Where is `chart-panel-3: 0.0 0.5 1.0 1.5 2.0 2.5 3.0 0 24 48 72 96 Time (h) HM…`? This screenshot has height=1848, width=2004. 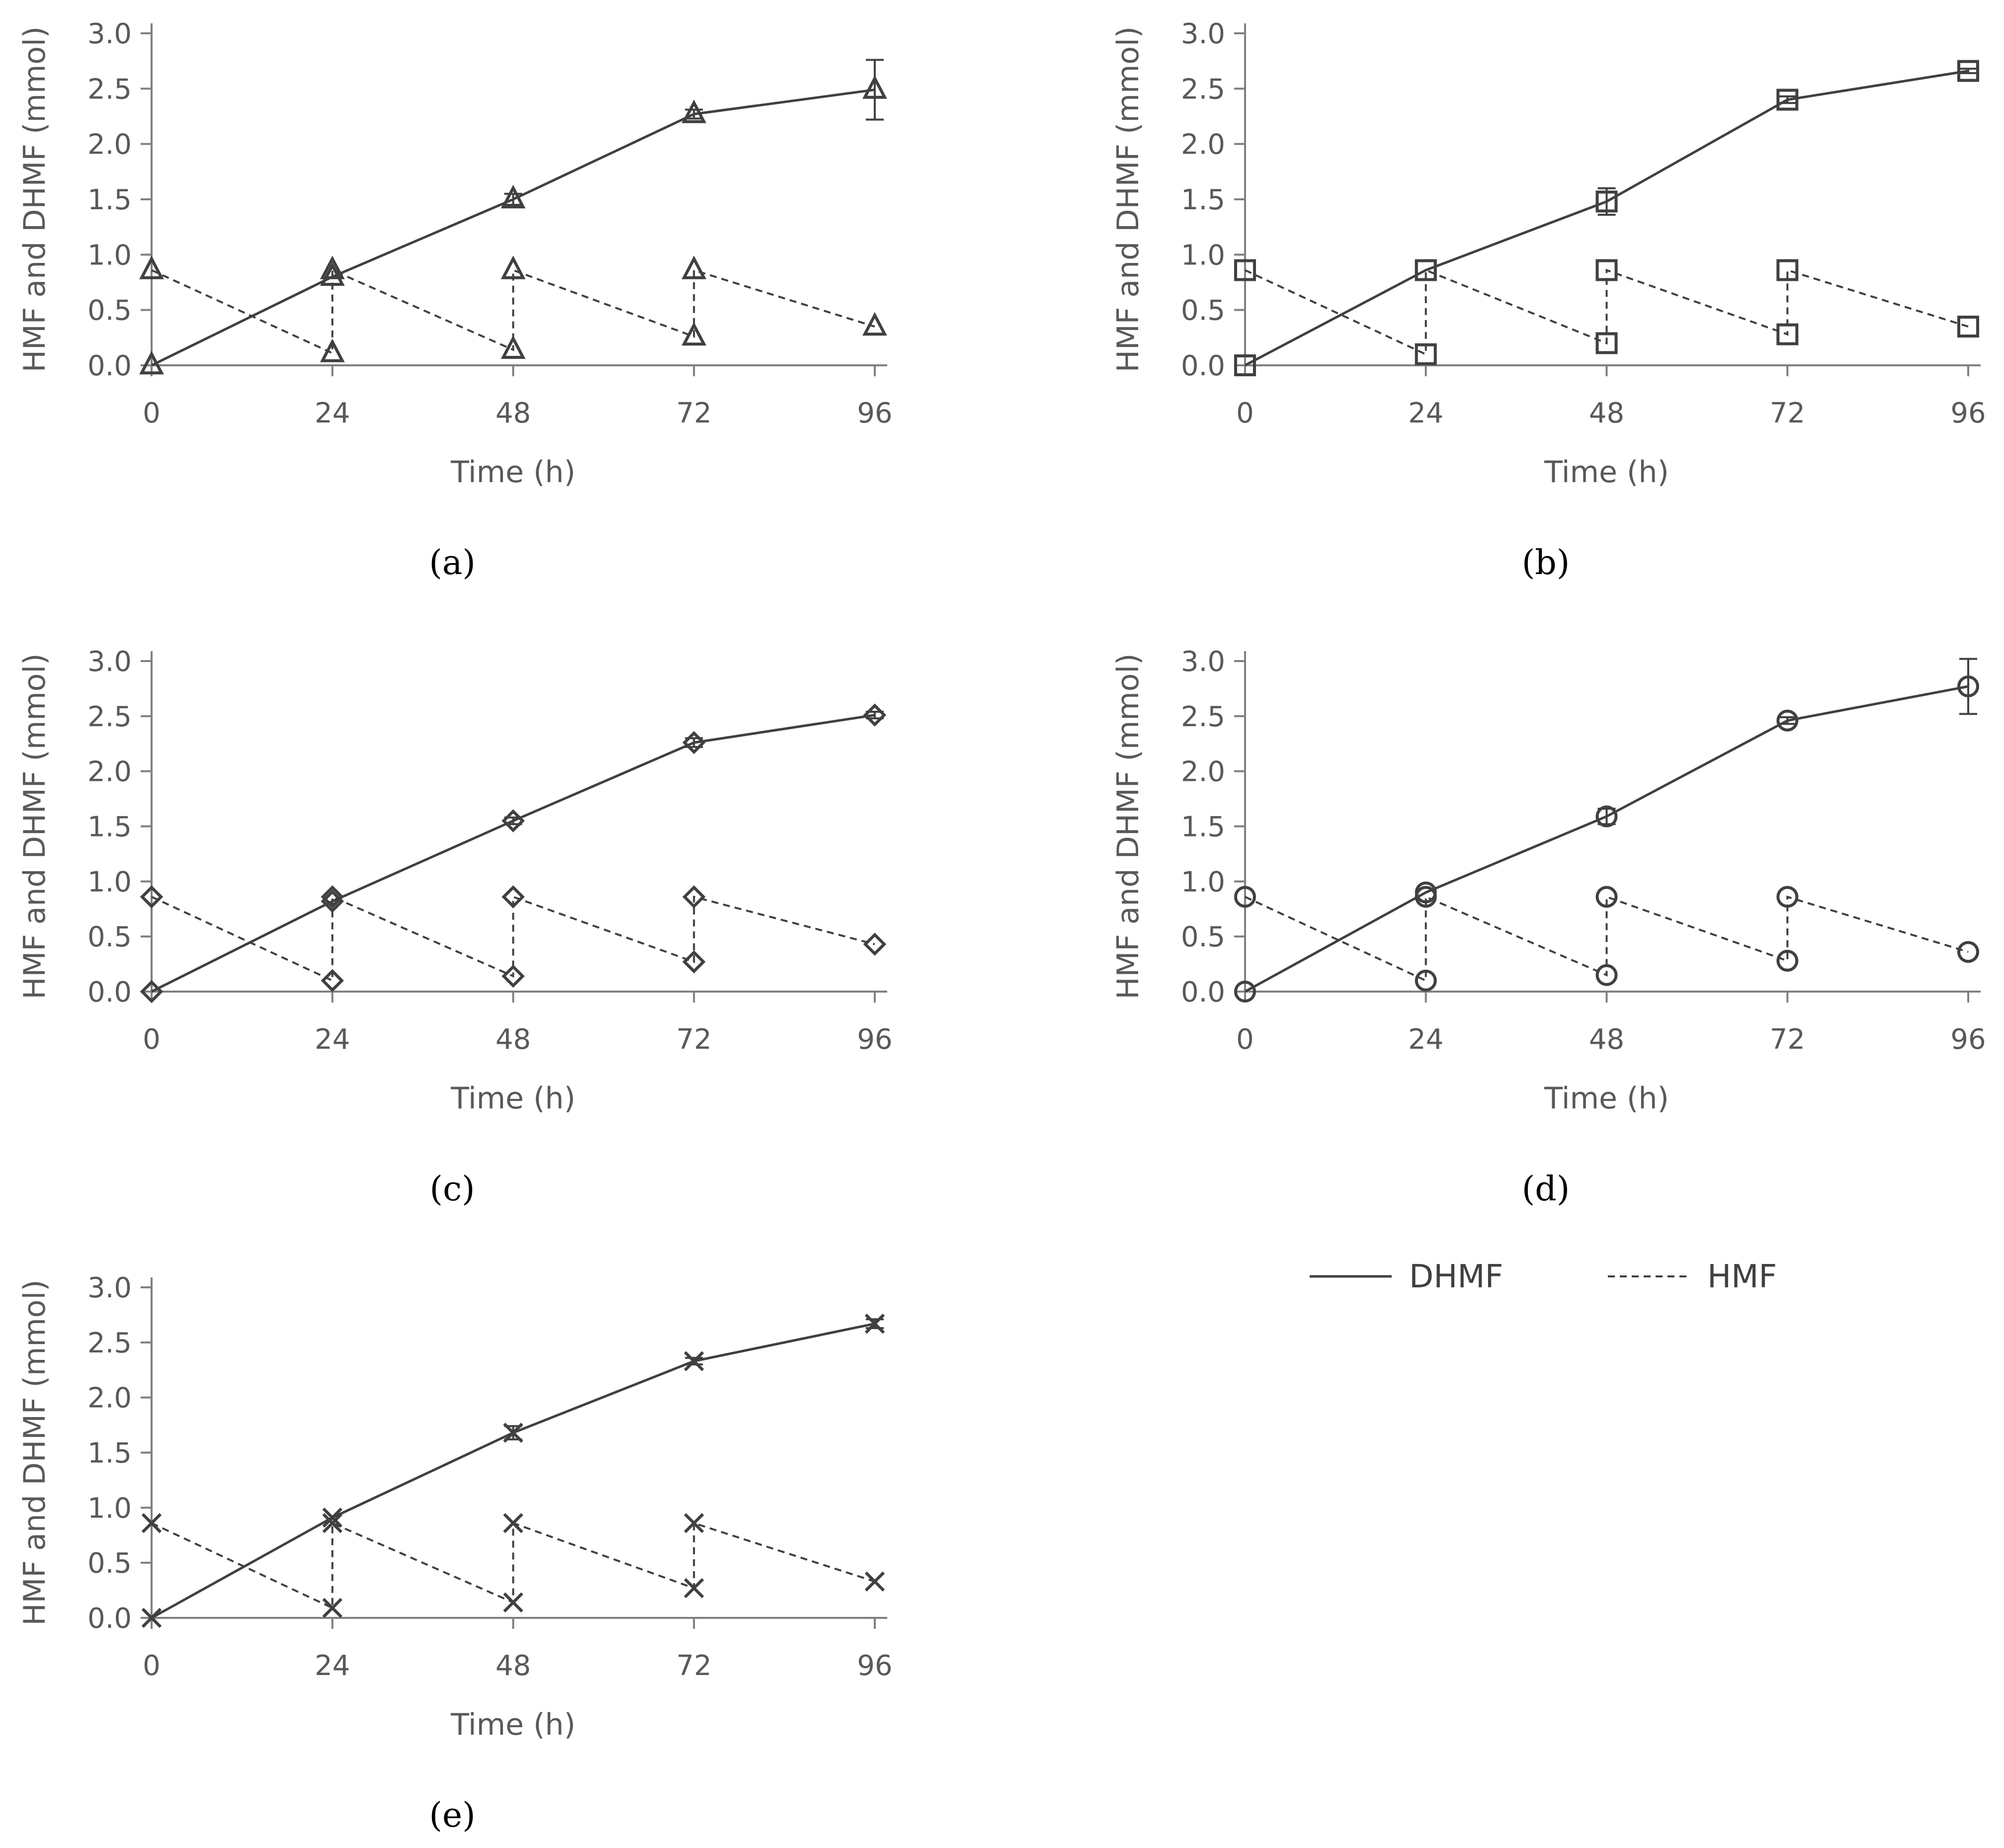
chart-panel-3: 0.0 0.5 1.0 1.5 2.0 2.5 3.0 0 24 48 72 96 Time (h) HM… is located at coordinates (455, 927).